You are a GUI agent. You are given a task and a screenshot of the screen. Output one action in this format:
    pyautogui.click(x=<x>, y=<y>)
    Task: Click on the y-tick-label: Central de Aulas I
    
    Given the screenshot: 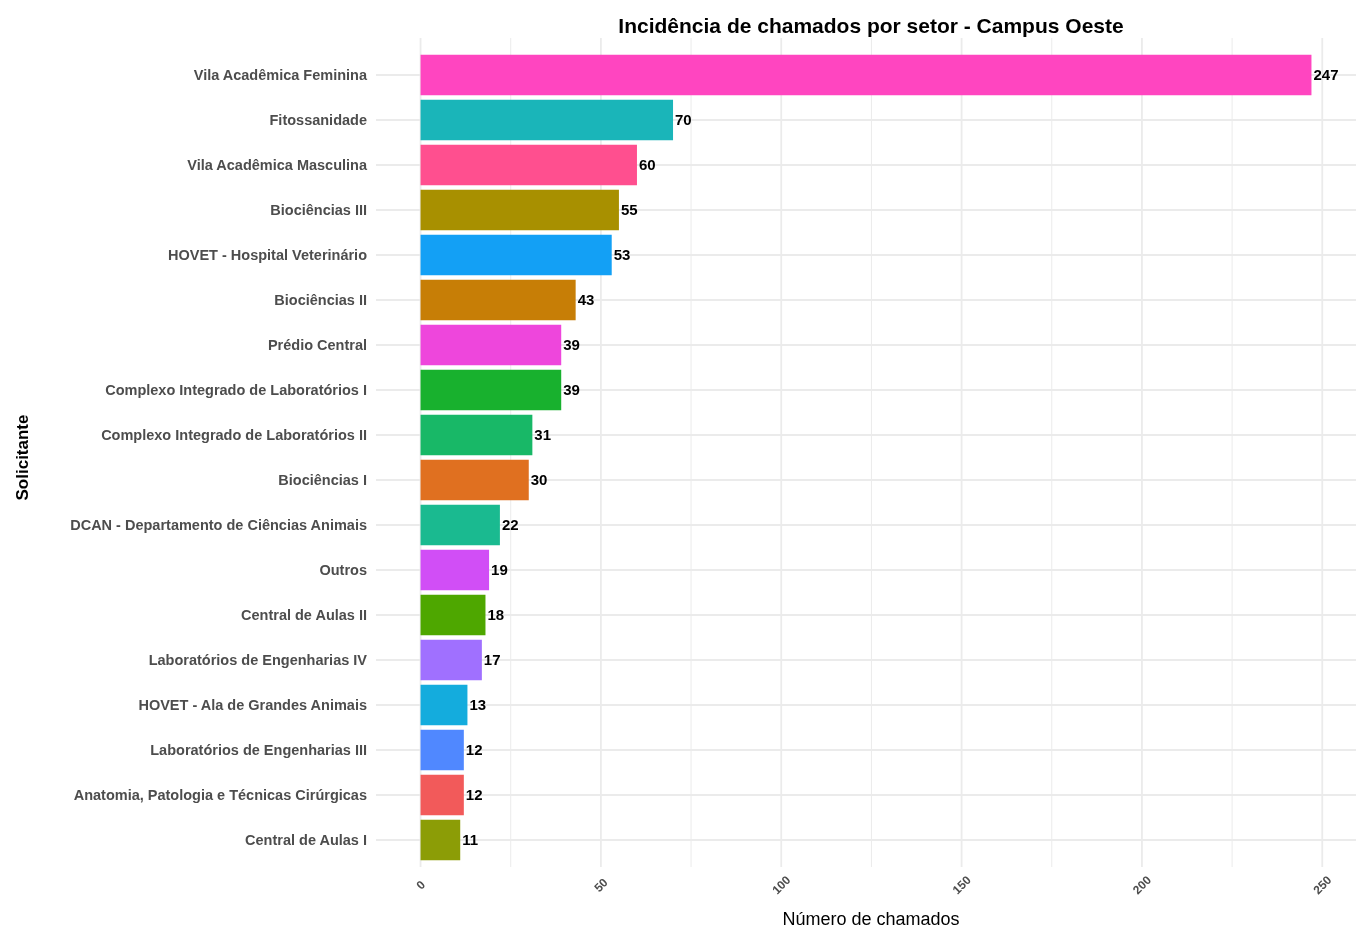 What is the action you would take?
    pyautogui.click(x=306, y=840)
    